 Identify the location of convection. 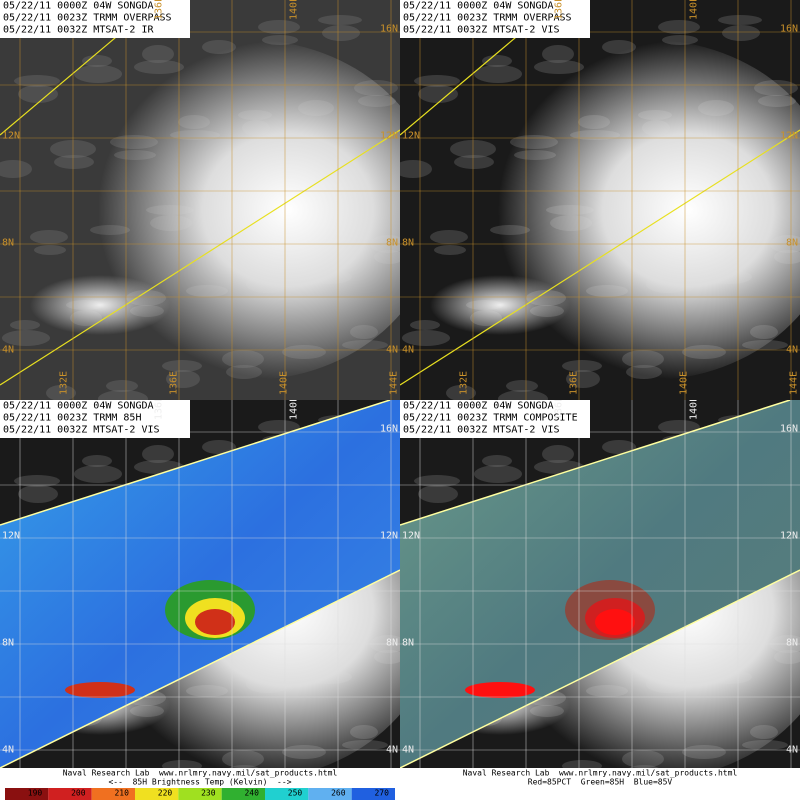
(215, 622).